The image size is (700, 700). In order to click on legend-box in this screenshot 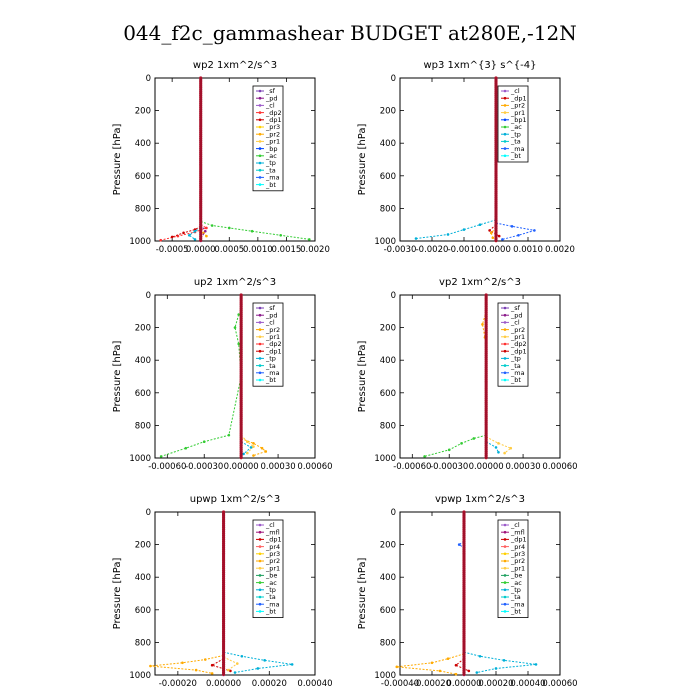, I will do `click(513, 568)`.